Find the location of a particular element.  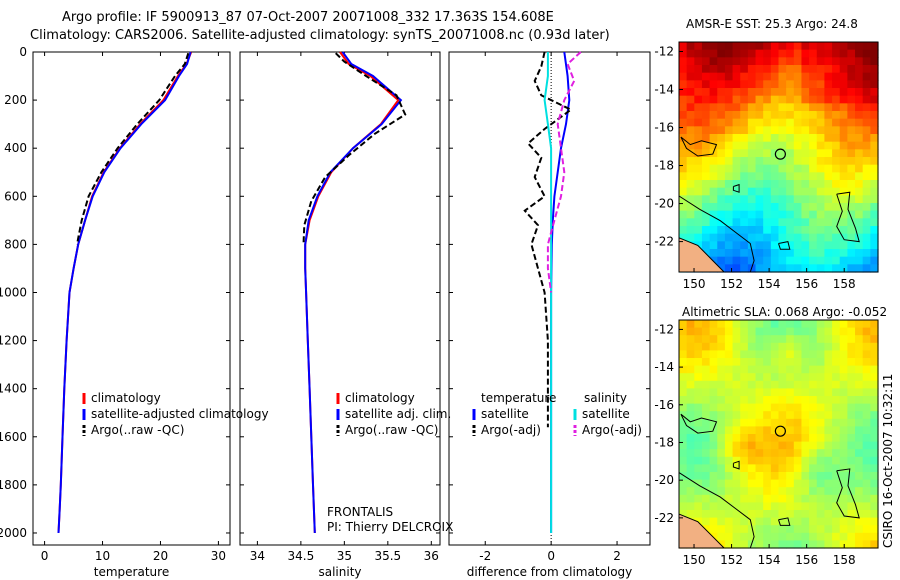

temp-xtick-label: 20 is located at coordinates (160, 556).